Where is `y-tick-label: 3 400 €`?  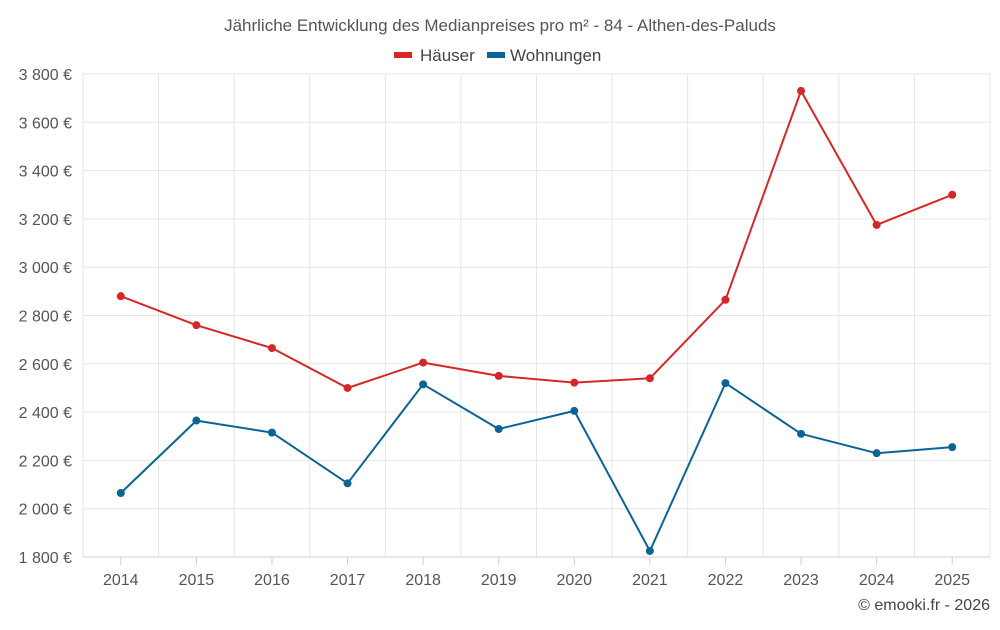 y-tick-label: 3 400 € is located at coordinates (45, 172).